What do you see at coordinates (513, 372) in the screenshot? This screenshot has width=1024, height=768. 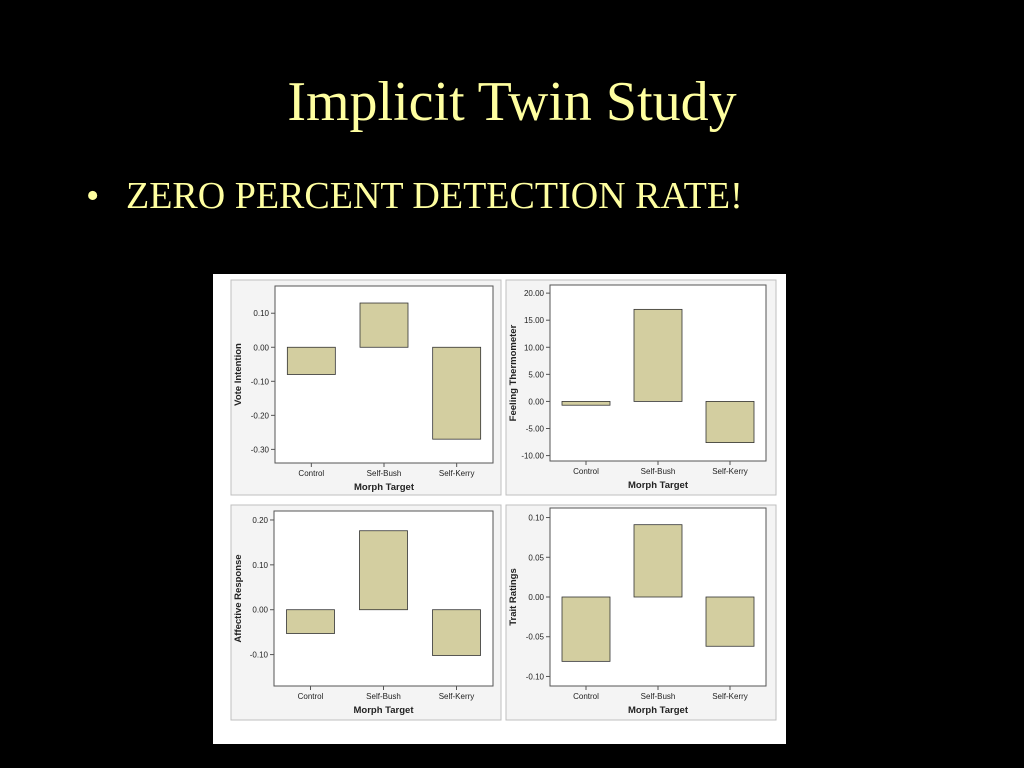 I see `y-axis-title: Feeling Thermometer` at bounding box center [513, 372].